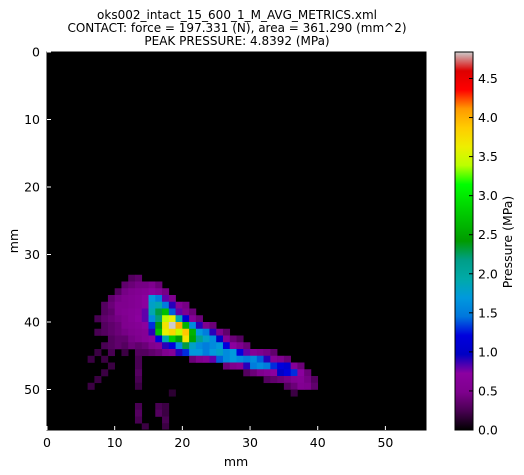 Image resolution: width=524 pixels, height=475 pixels. What do you see at coordinates (36, 52) in the screenshot?
I see `y-tick-label: 0` at bounding box center [36, 52].